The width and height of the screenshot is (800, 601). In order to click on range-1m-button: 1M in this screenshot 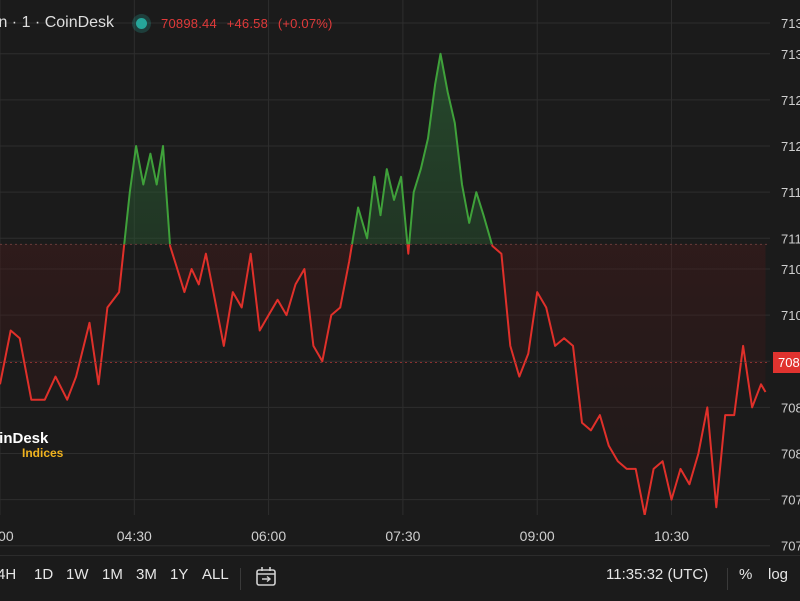, I will do `click(112, 574)`.